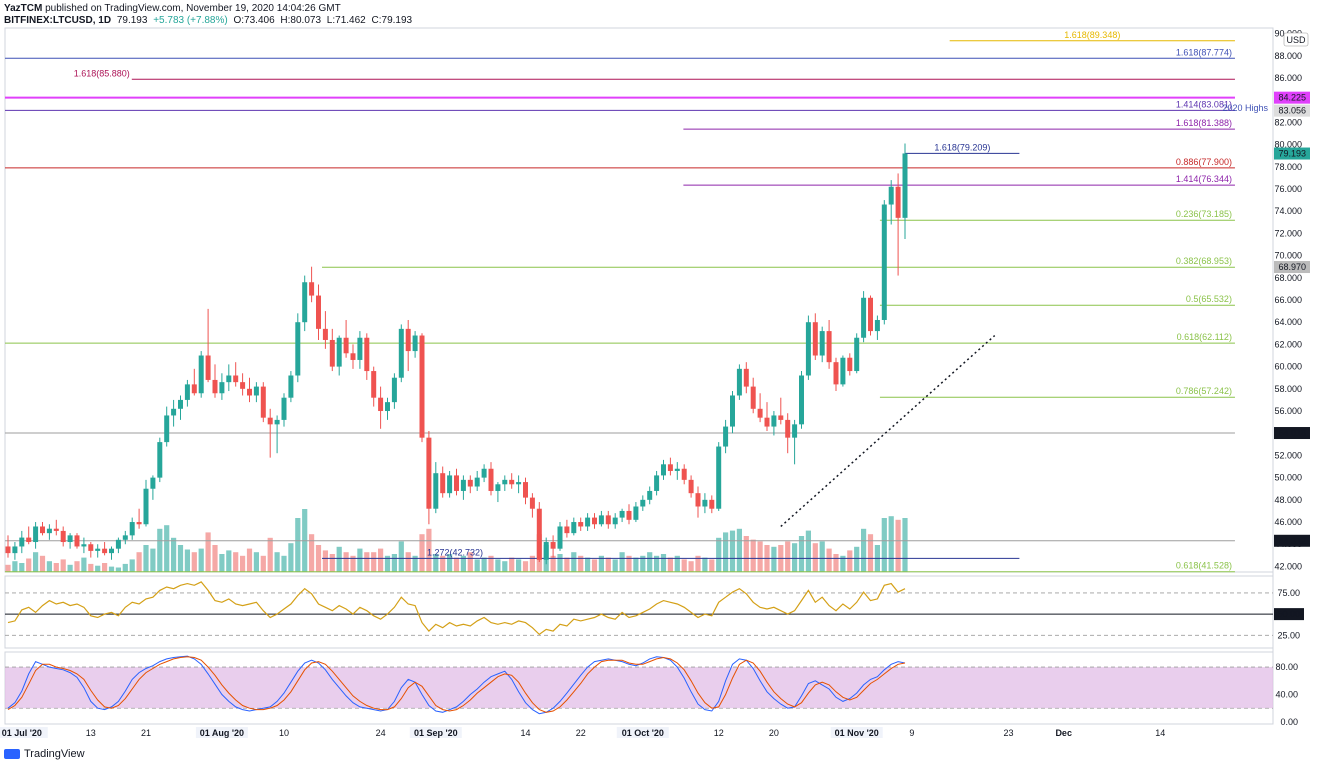 Image resolution: width=1323 pixels, height=768 pixels. I want to click on tradingview-brand: TradingView, so click(44, 754).